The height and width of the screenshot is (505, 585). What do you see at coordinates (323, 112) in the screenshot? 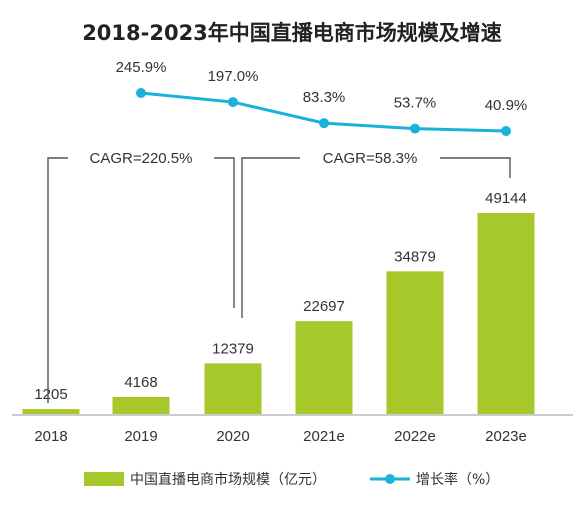
I see `growth-line` at bounding box center [323, 112].